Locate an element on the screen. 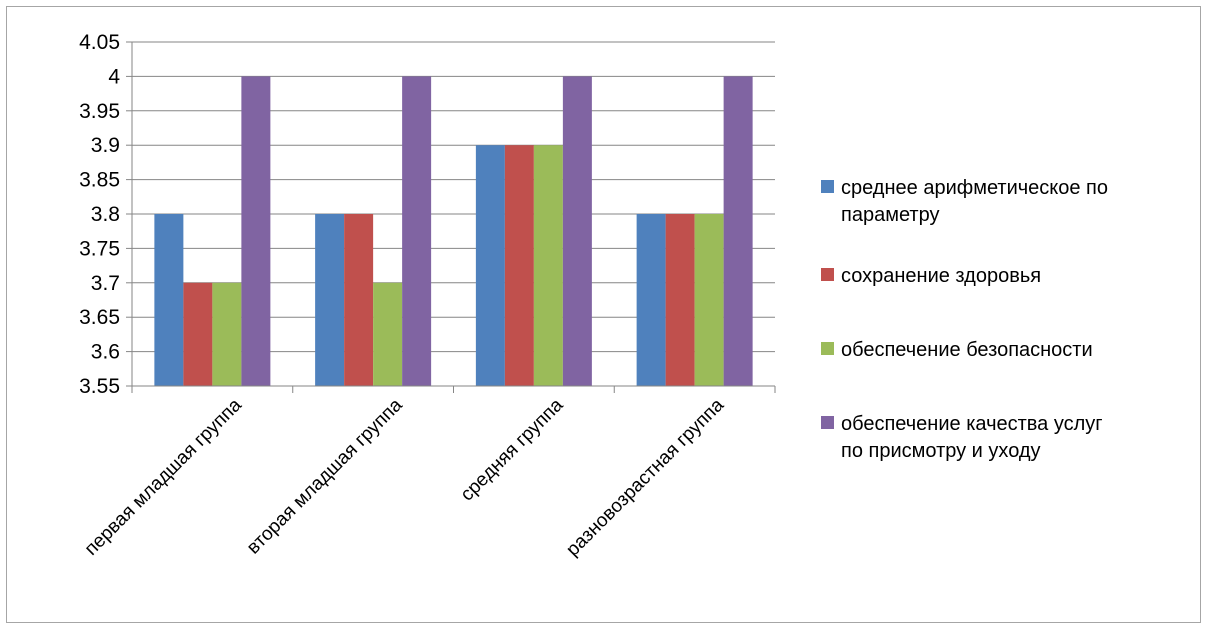 Image resolution: width=1208 pixels, height=630 pixels. y-tick-label: 3.7 is located at coordinates (105, 283).